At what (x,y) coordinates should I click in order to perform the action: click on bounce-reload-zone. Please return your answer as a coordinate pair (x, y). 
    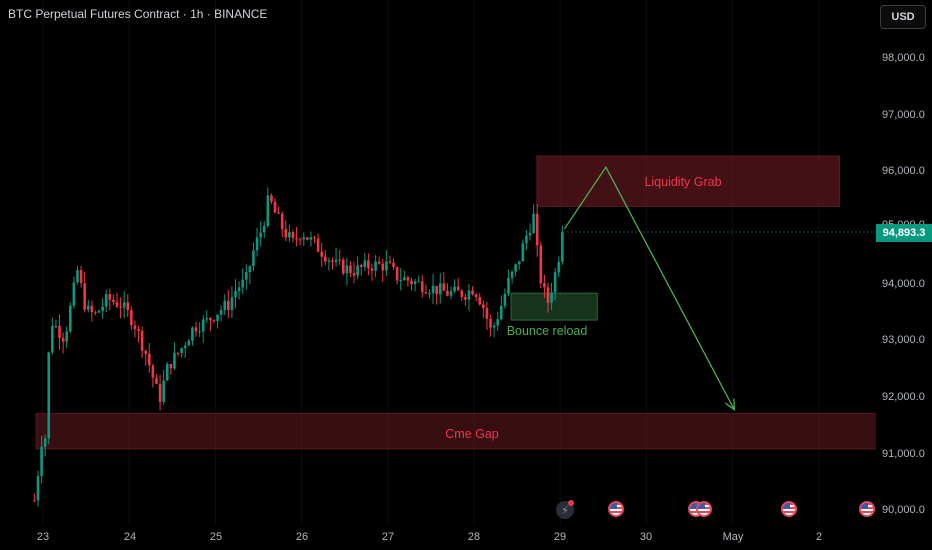
    Looking at the image, I should click on (554, 306).